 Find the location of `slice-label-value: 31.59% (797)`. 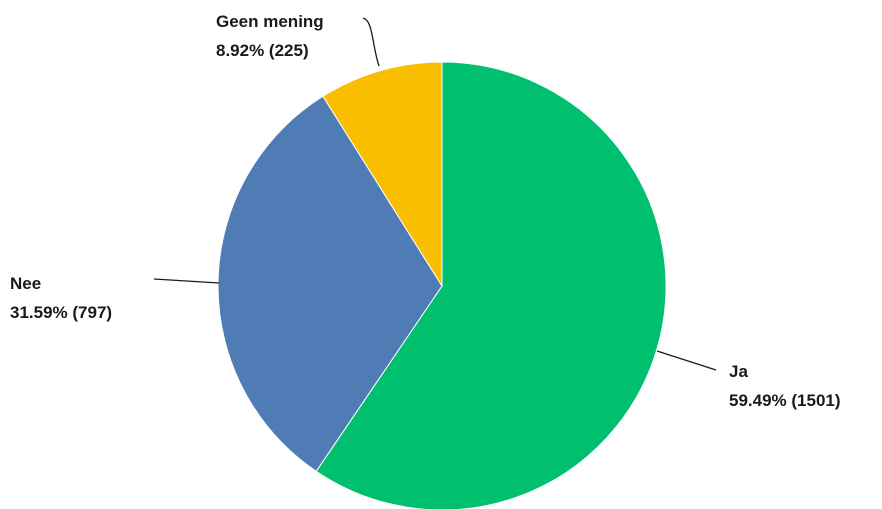

slice-label-value: 31.59% (797) is located at coordinates (61, 312).